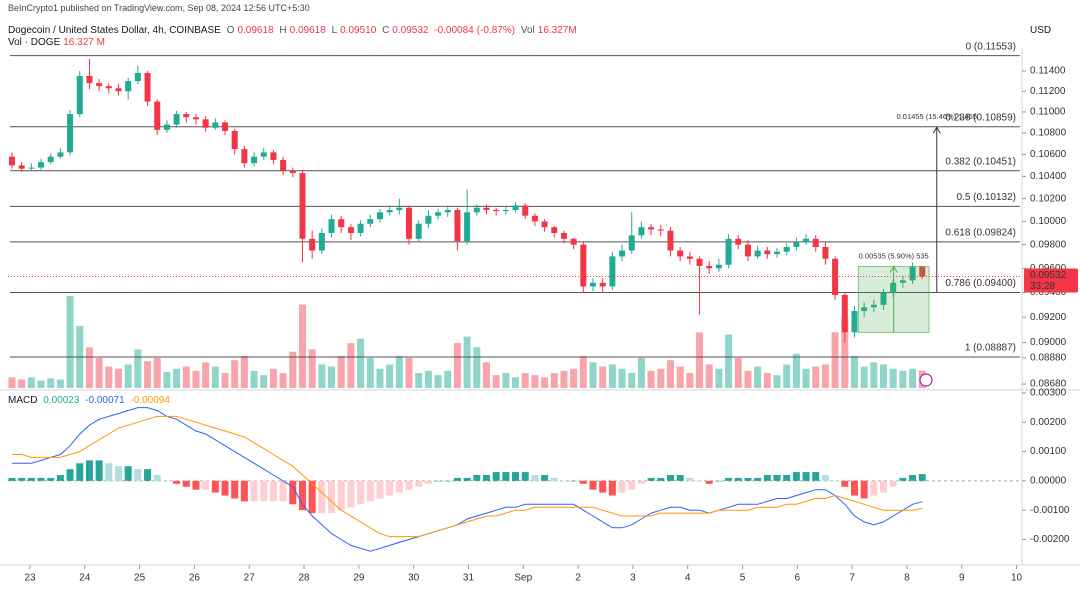  Describe the element at coordinates (334, 30) in the screenshot. I see `ohlc-key: L` at that location.